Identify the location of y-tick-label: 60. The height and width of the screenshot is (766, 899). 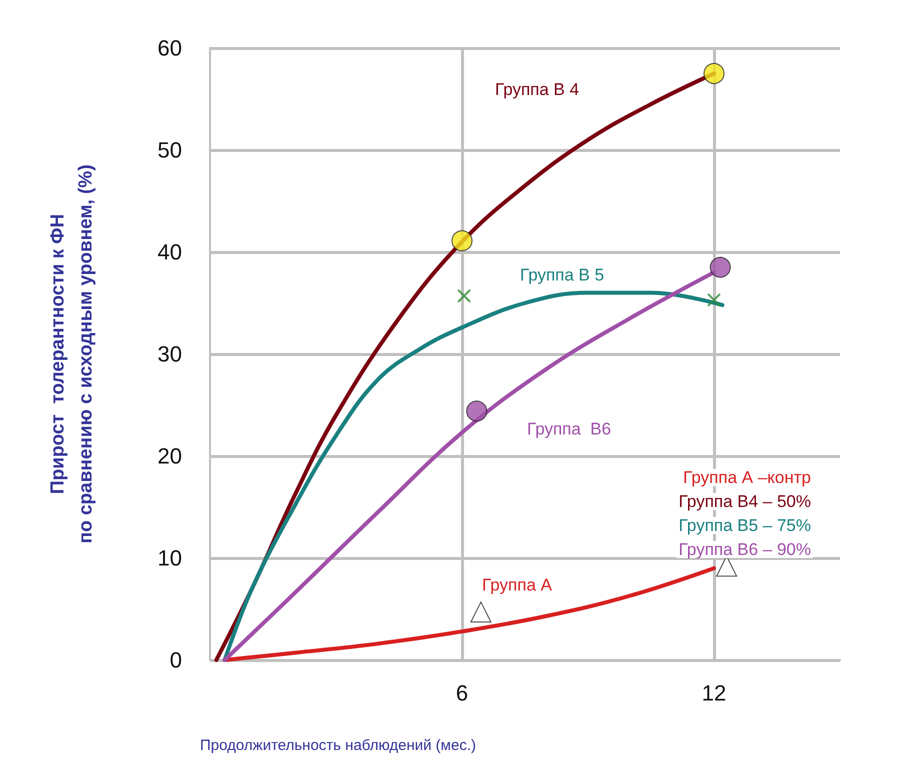
(170, 48).